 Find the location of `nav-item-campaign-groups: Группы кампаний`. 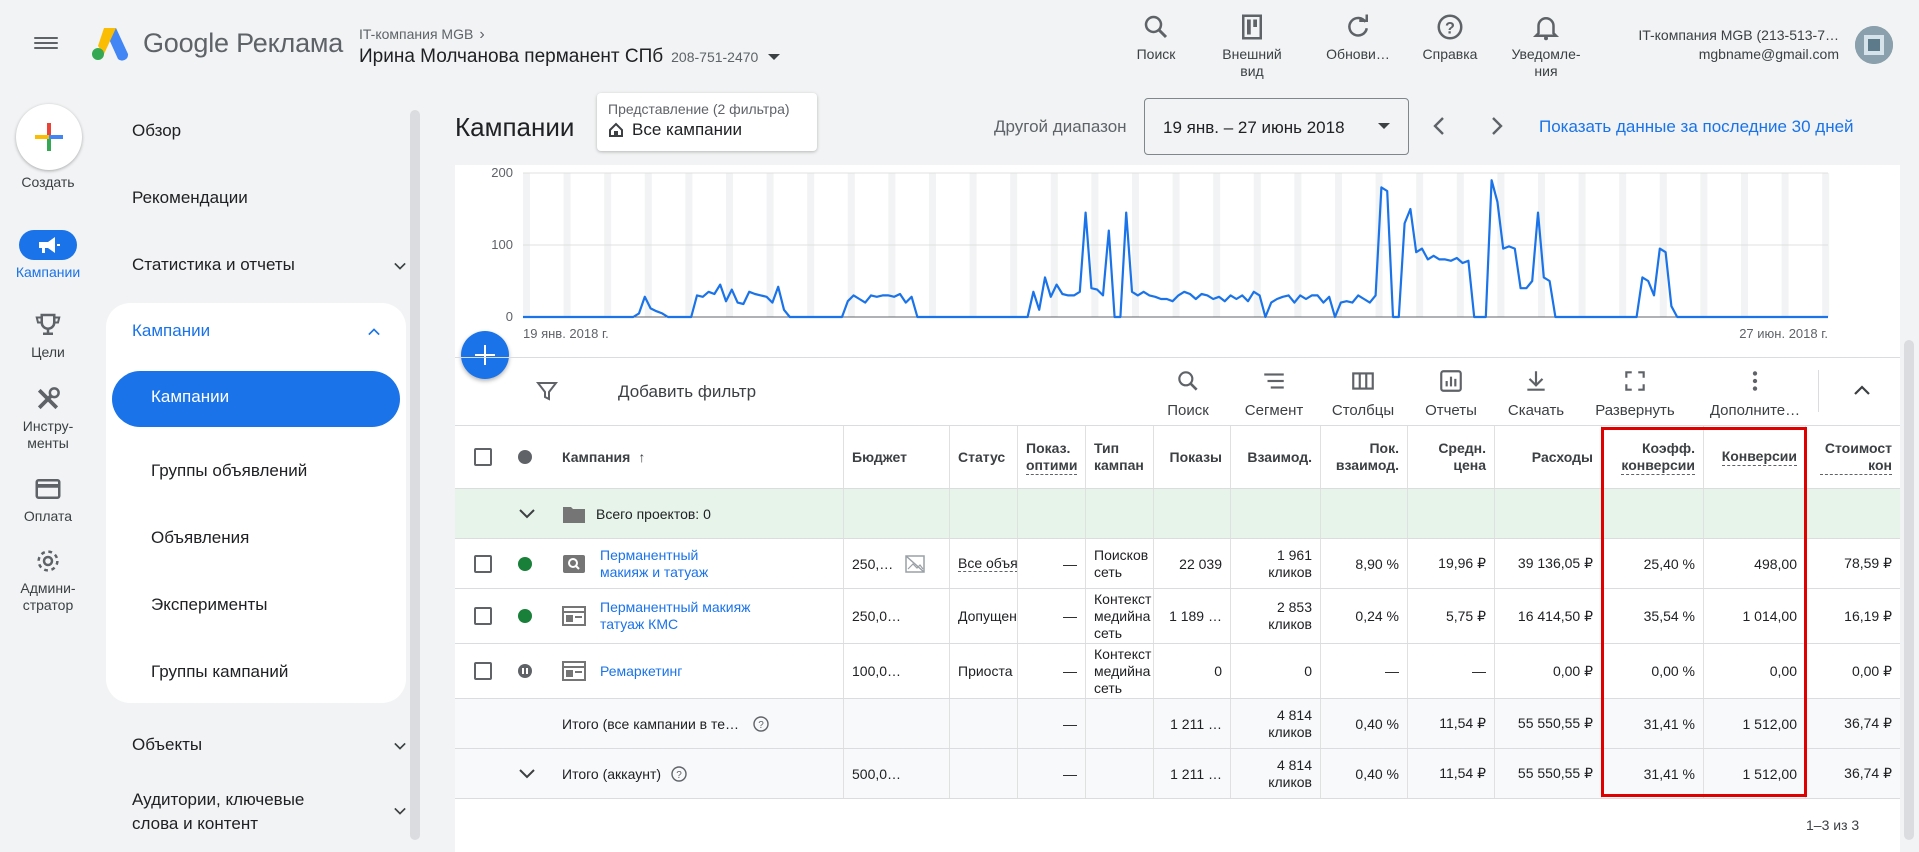

nav-item-campaign-groups: Группы кампаний is located at coordinates (220, 671).